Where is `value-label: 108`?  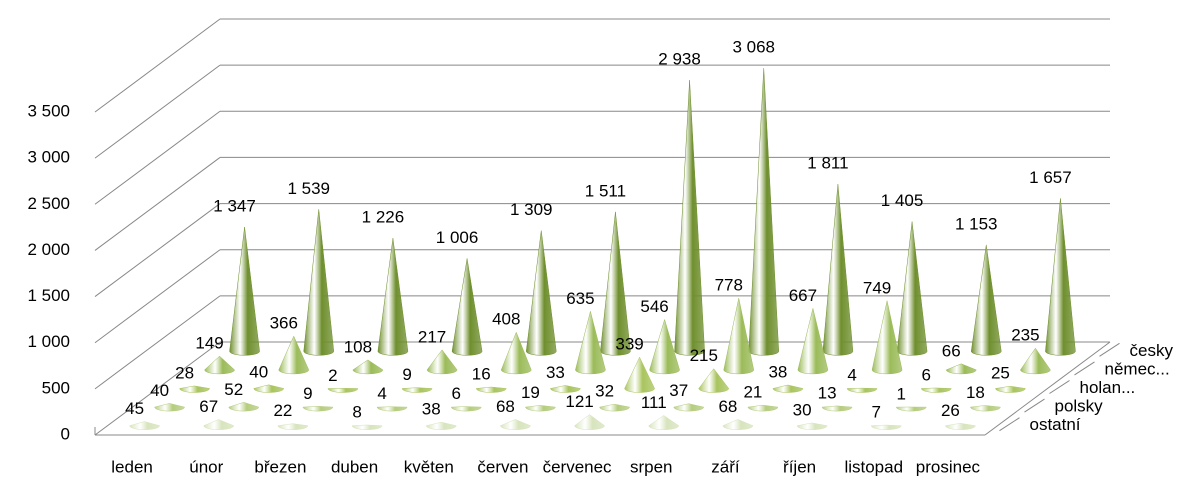 value-label: 108 is located at coordinates (358, 346).